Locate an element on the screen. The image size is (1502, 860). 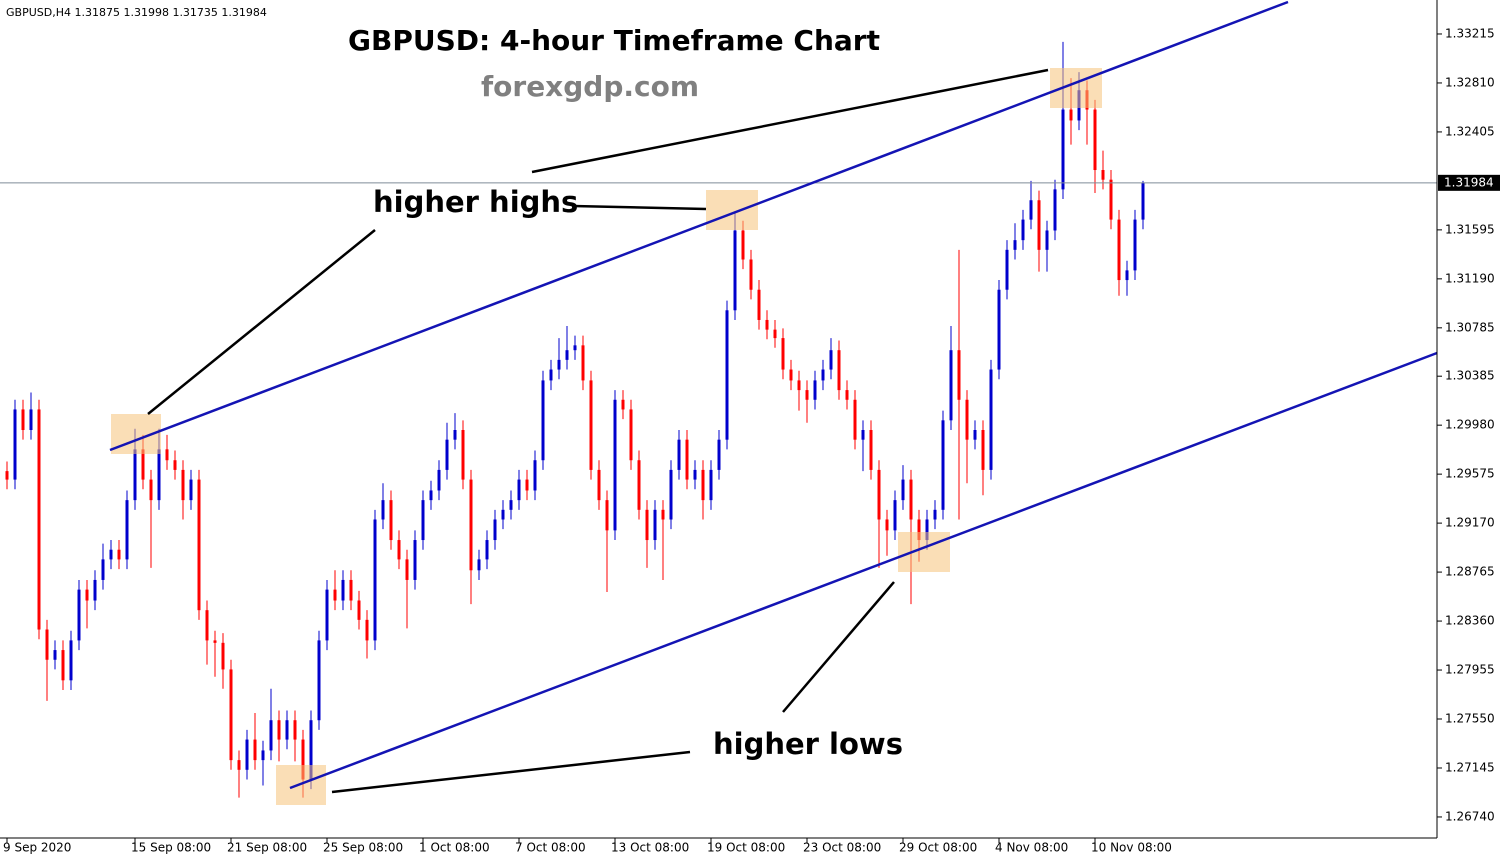
y-tick-label: 1.31190 is located at coordinates (1470, 278).